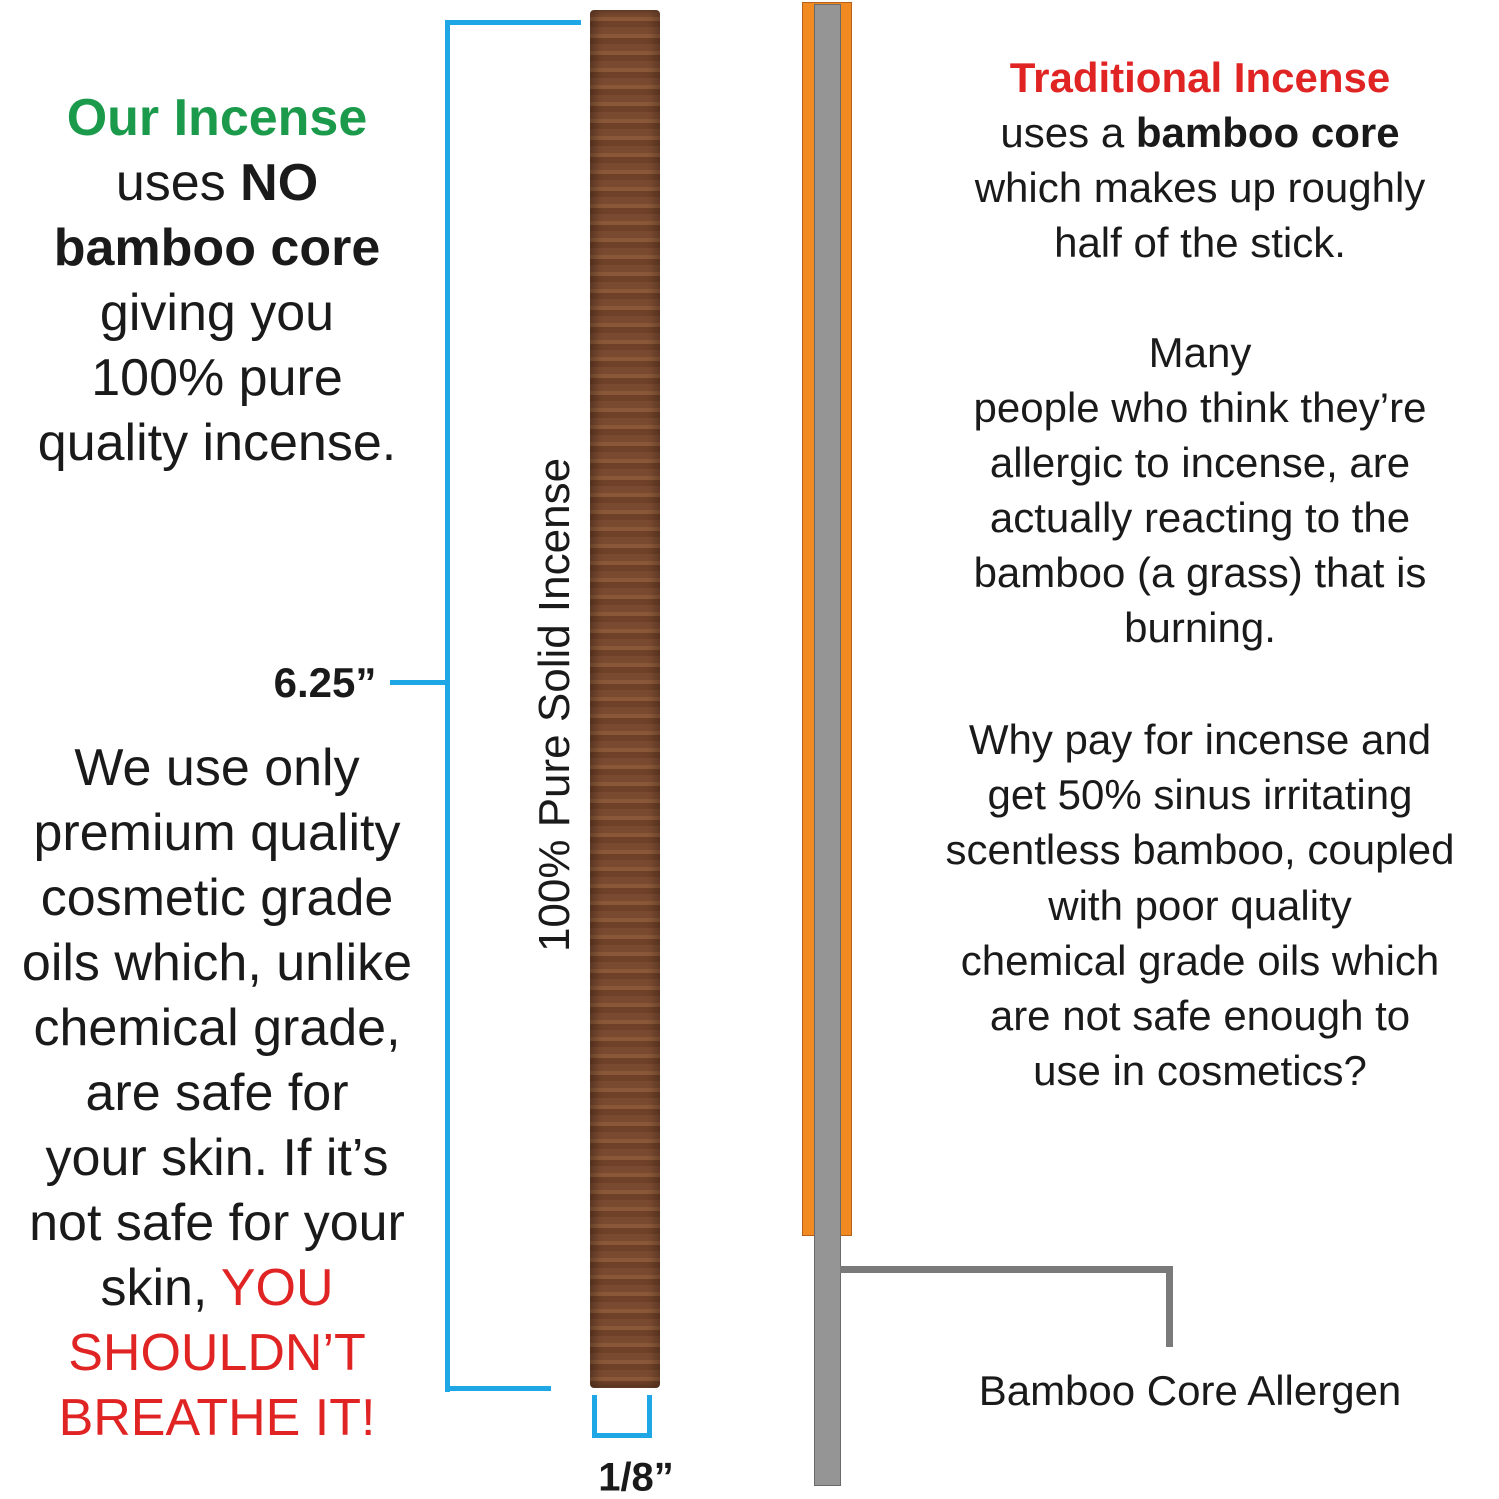 The width and height of the screenshot is (1499, 1499). I want to click on text-line: allergic to incense, are, so click(1200, 463).